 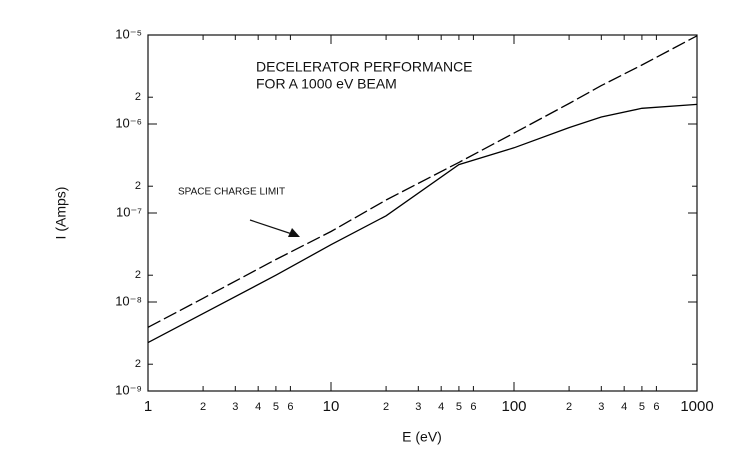 I want to click on arrow-head, so click(x=294, y=232).